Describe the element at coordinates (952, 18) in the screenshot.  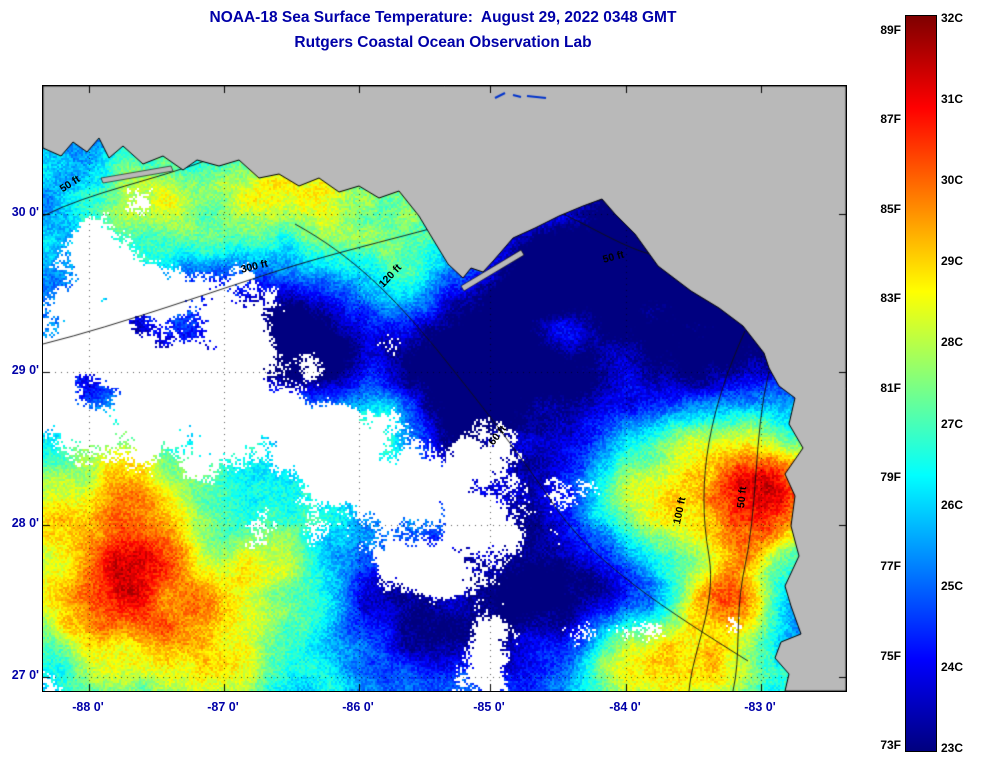
I see `colorbar-c-label: 32C` at that location.